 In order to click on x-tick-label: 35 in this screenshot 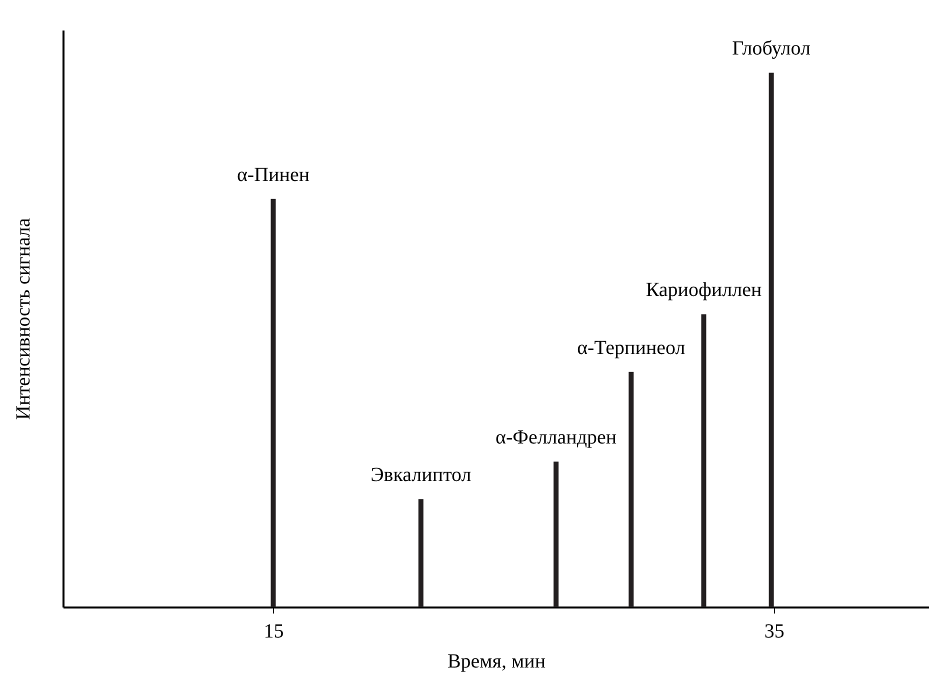, I will do `click(774, 631)`.